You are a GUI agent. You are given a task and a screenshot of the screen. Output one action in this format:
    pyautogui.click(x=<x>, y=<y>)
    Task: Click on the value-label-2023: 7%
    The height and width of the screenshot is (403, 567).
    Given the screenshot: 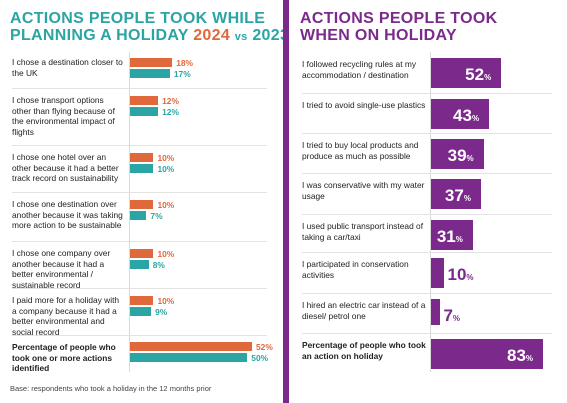 What is the action you would take?
    pyautogui.click(x=156, y=215)
    